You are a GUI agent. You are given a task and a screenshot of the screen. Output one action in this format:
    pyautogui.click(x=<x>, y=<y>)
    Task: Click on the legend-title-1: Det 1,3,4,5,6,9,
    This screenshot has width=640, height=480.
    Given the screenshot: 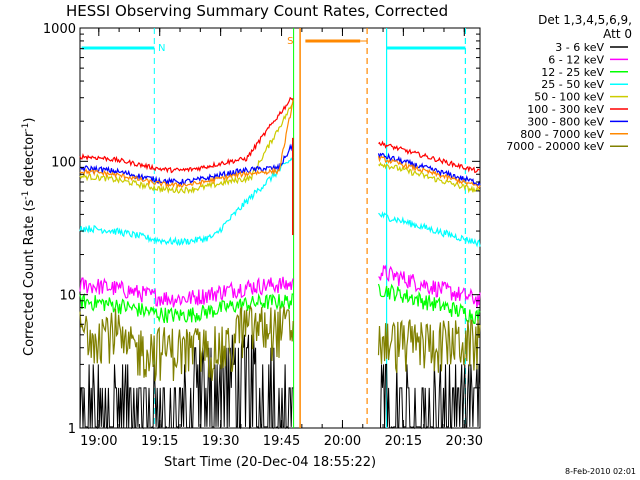 What is the action you would take?
    pyautogui.click(x=585, y=20)
    